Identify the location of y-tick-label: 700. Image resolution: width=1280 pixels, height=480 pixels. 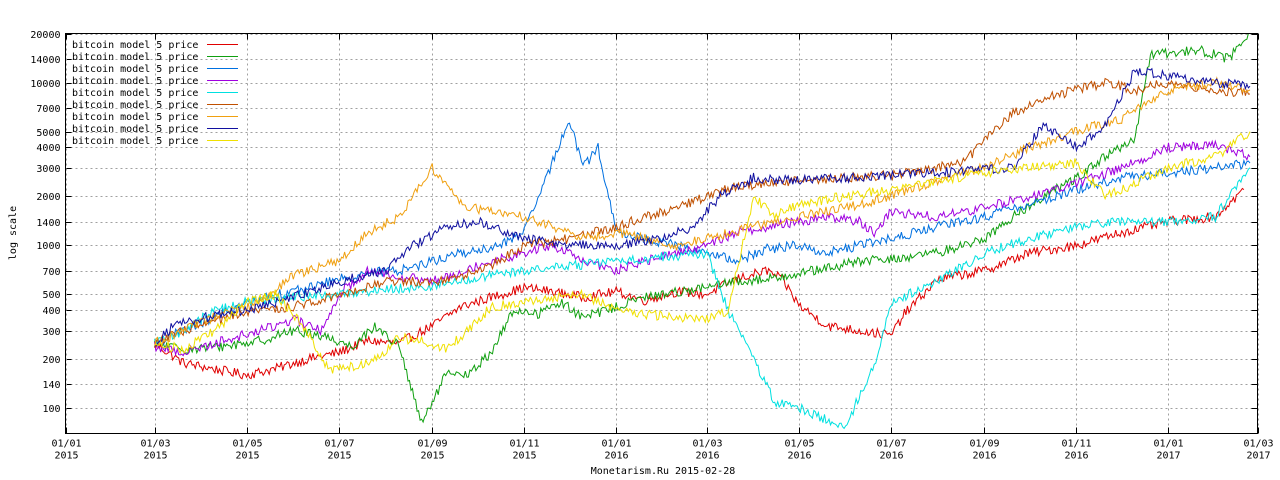
(51, 272).